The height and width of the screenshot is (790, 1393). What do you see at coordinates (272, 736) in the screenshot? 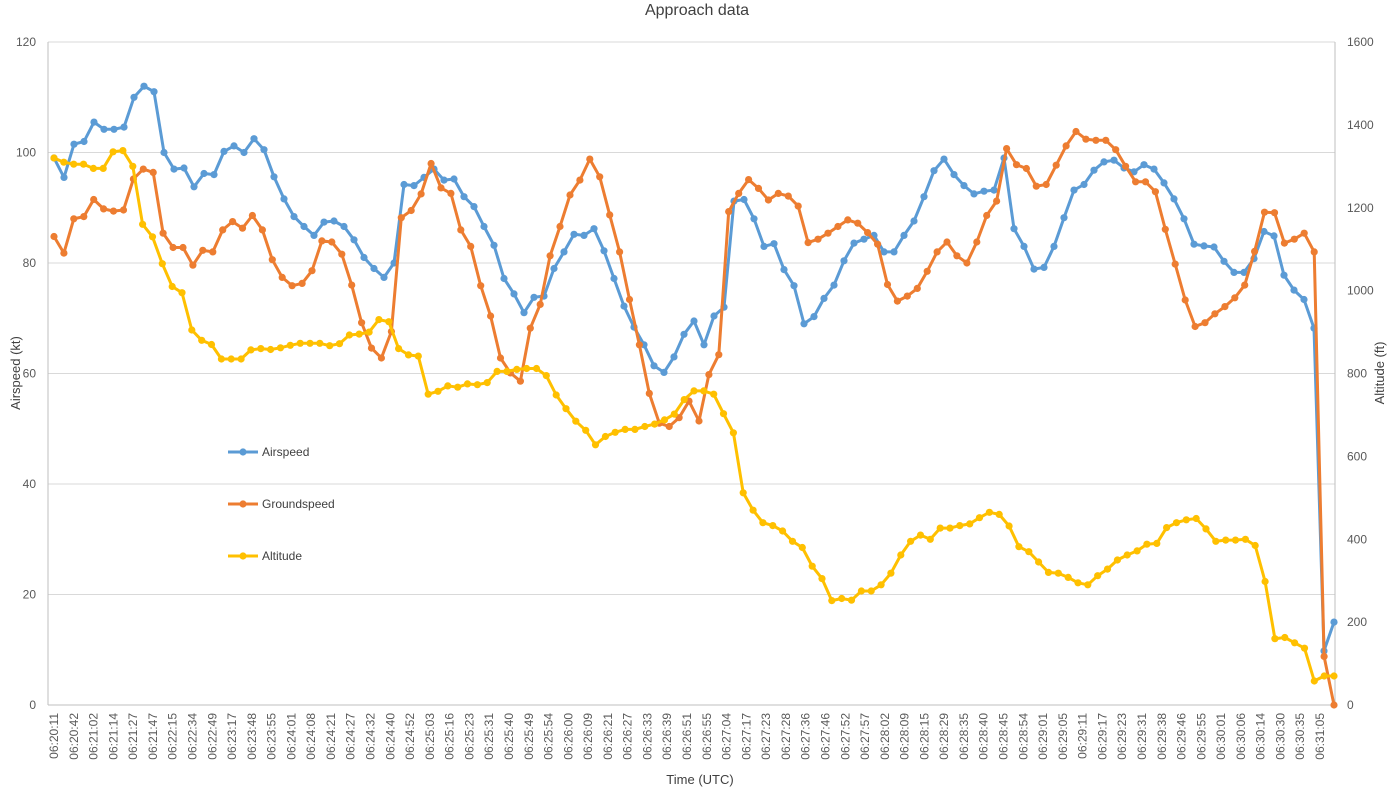
I see `x-tick-label: 06:23:55` at bounding box center [272, 736].